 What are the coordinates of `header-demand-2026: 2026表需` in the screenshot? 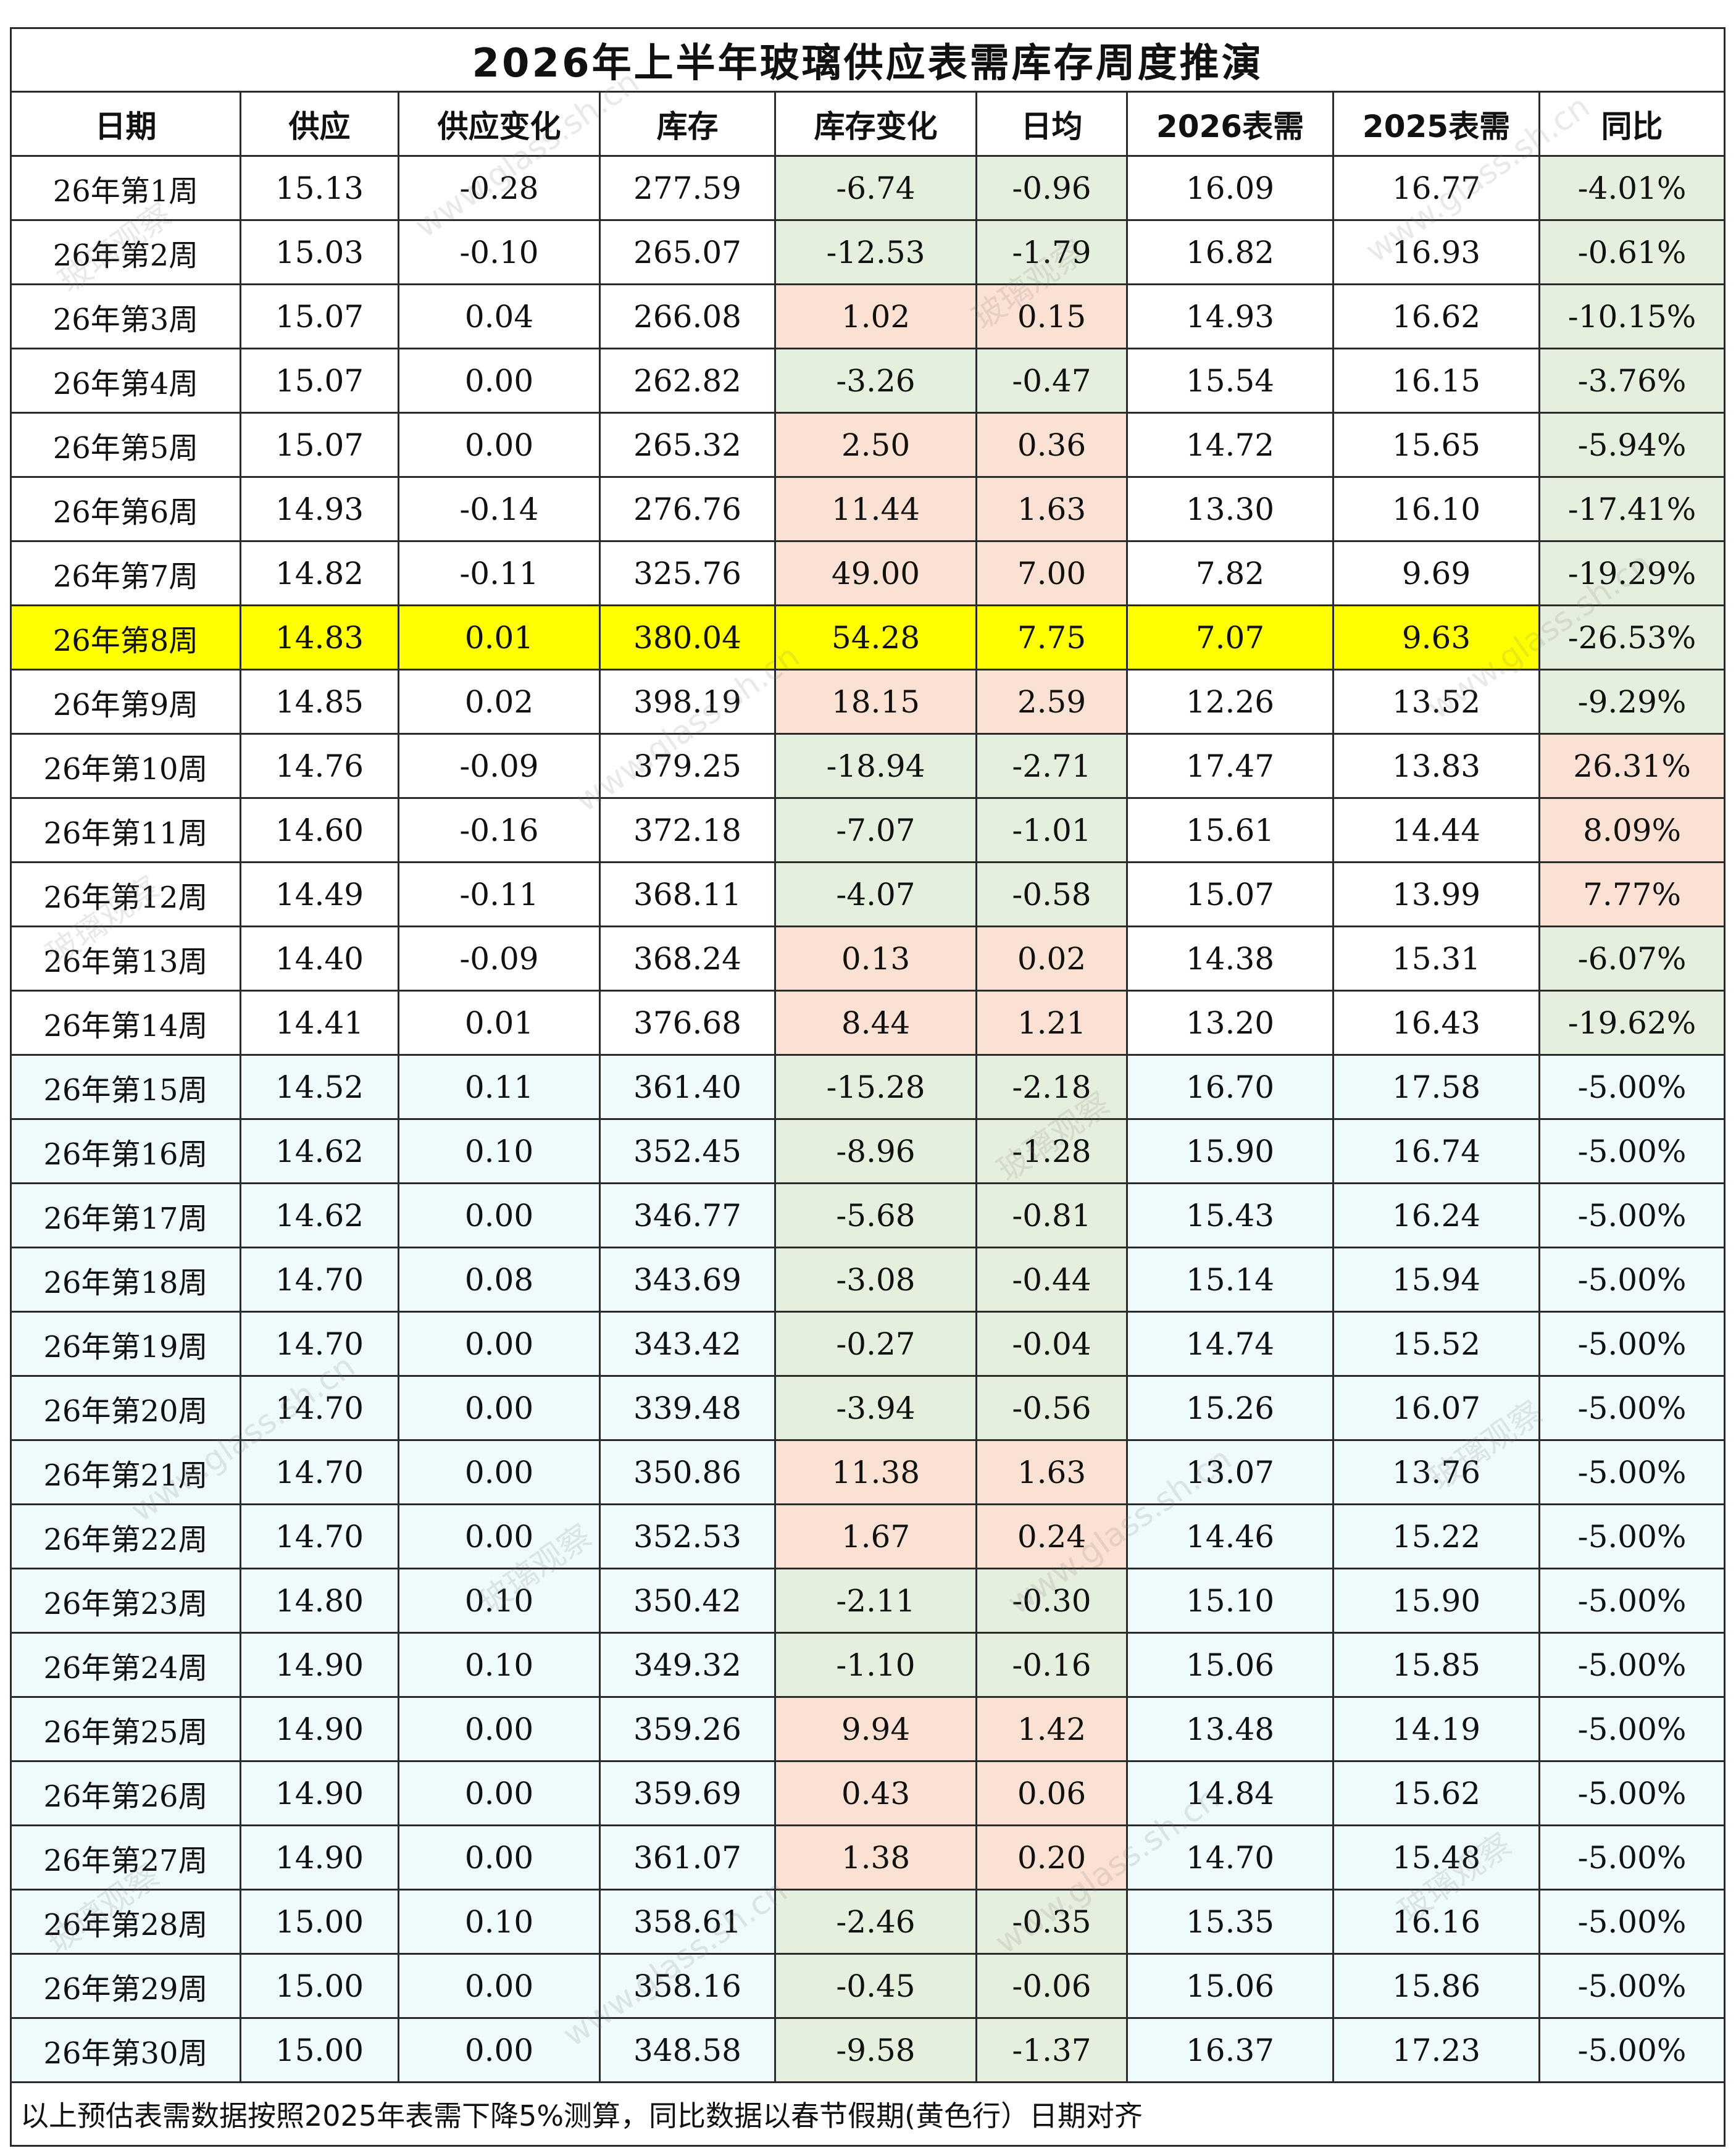 It's located at (1230, 124).